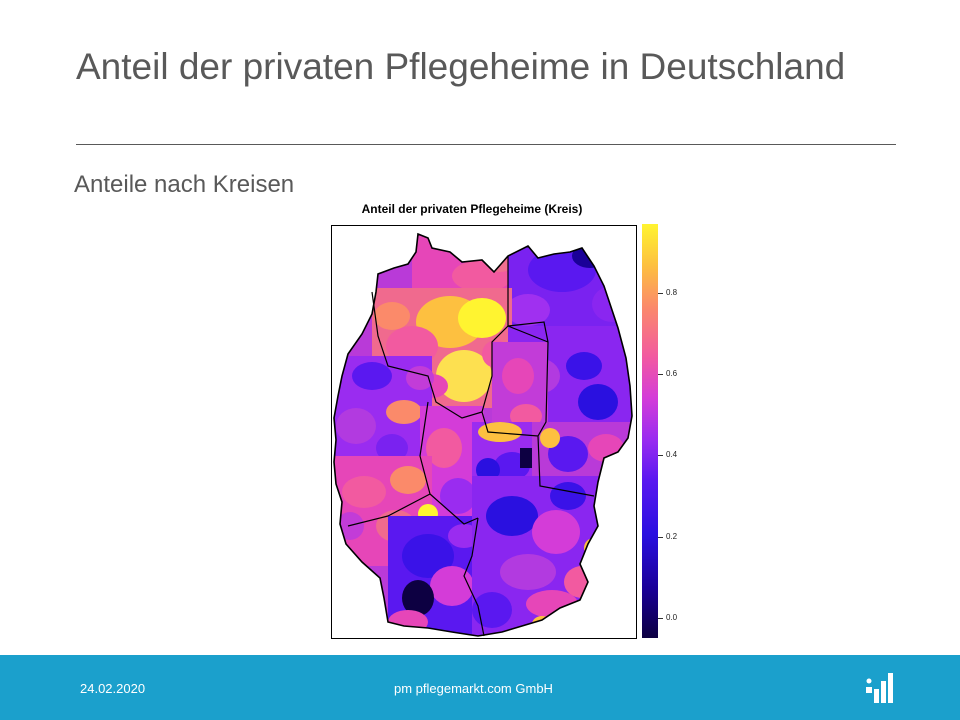 The image size is (960, 720). Describe the element at coordinates (473, 688) in the screenshot. I see `footer-company: pm pflegemarkt.com GmbH` at that location.